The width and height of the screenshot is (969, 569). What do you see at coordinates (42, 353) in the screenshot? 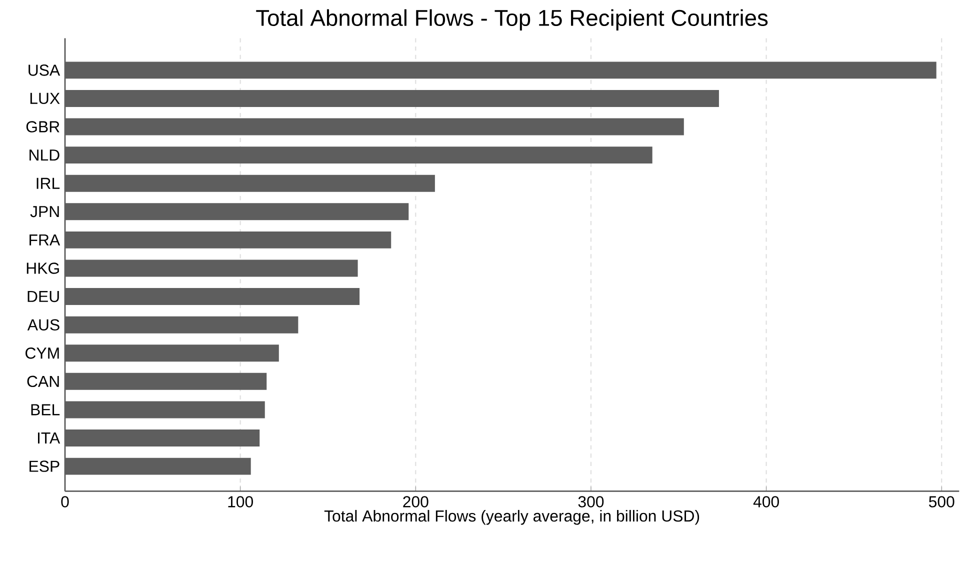
I see `y-tick-label: CYM` at bounding box center [42, 353].